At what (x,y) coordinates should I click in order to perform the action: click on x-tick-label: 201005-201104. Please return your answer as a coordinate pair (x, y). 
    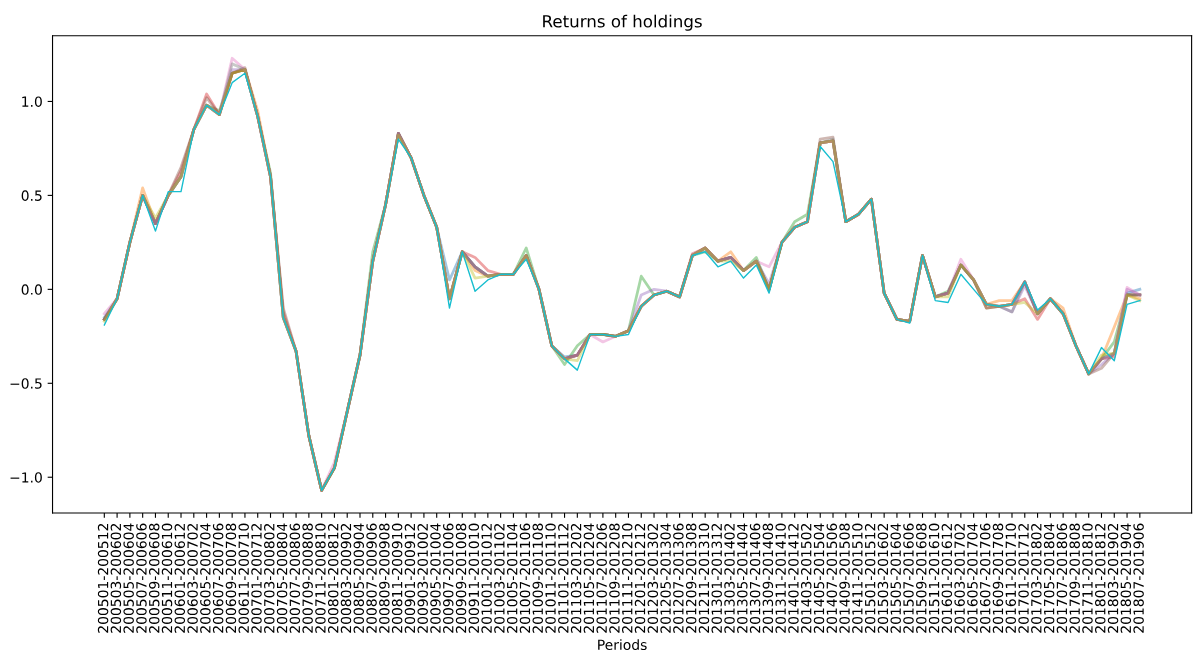
    Looking at the image, I should click on (512, 578).